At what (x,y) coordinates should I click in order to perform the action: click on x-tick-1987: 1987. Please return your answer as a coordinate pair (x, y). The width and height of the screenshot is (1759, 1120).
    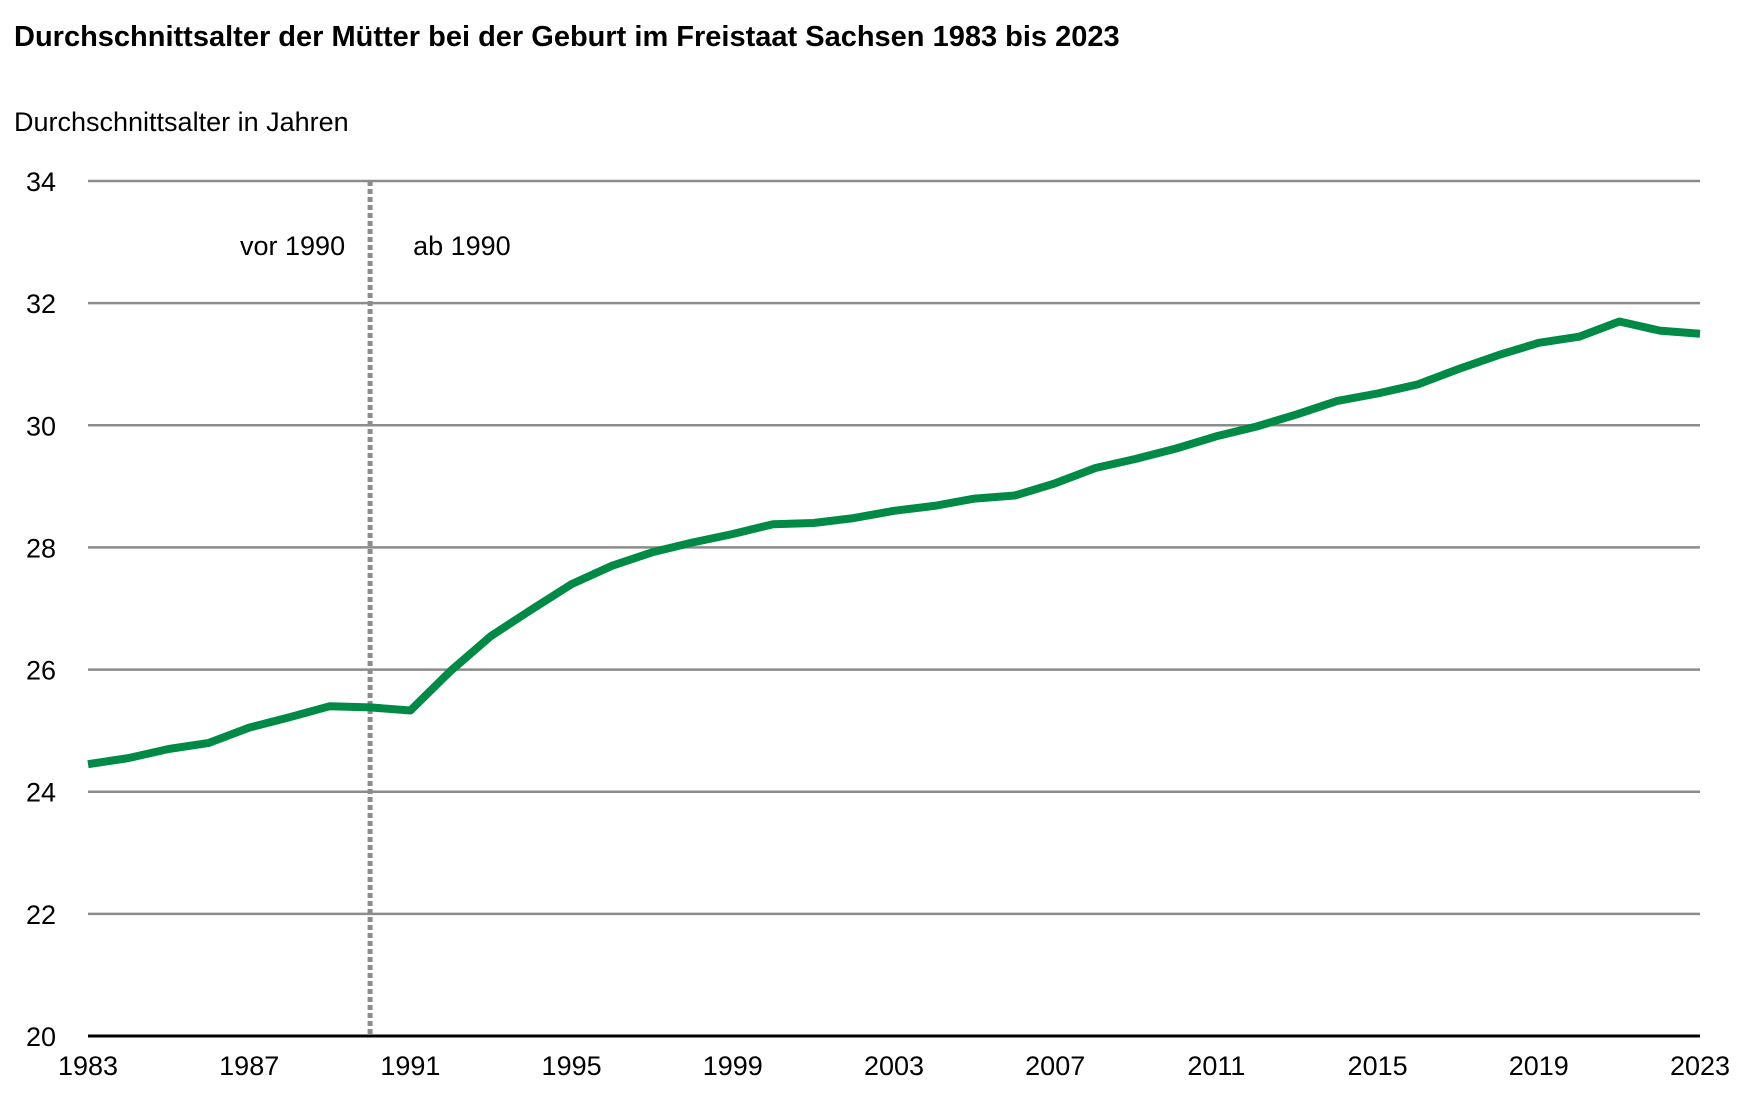
    Looking at the image, I should click on (249, 1066).